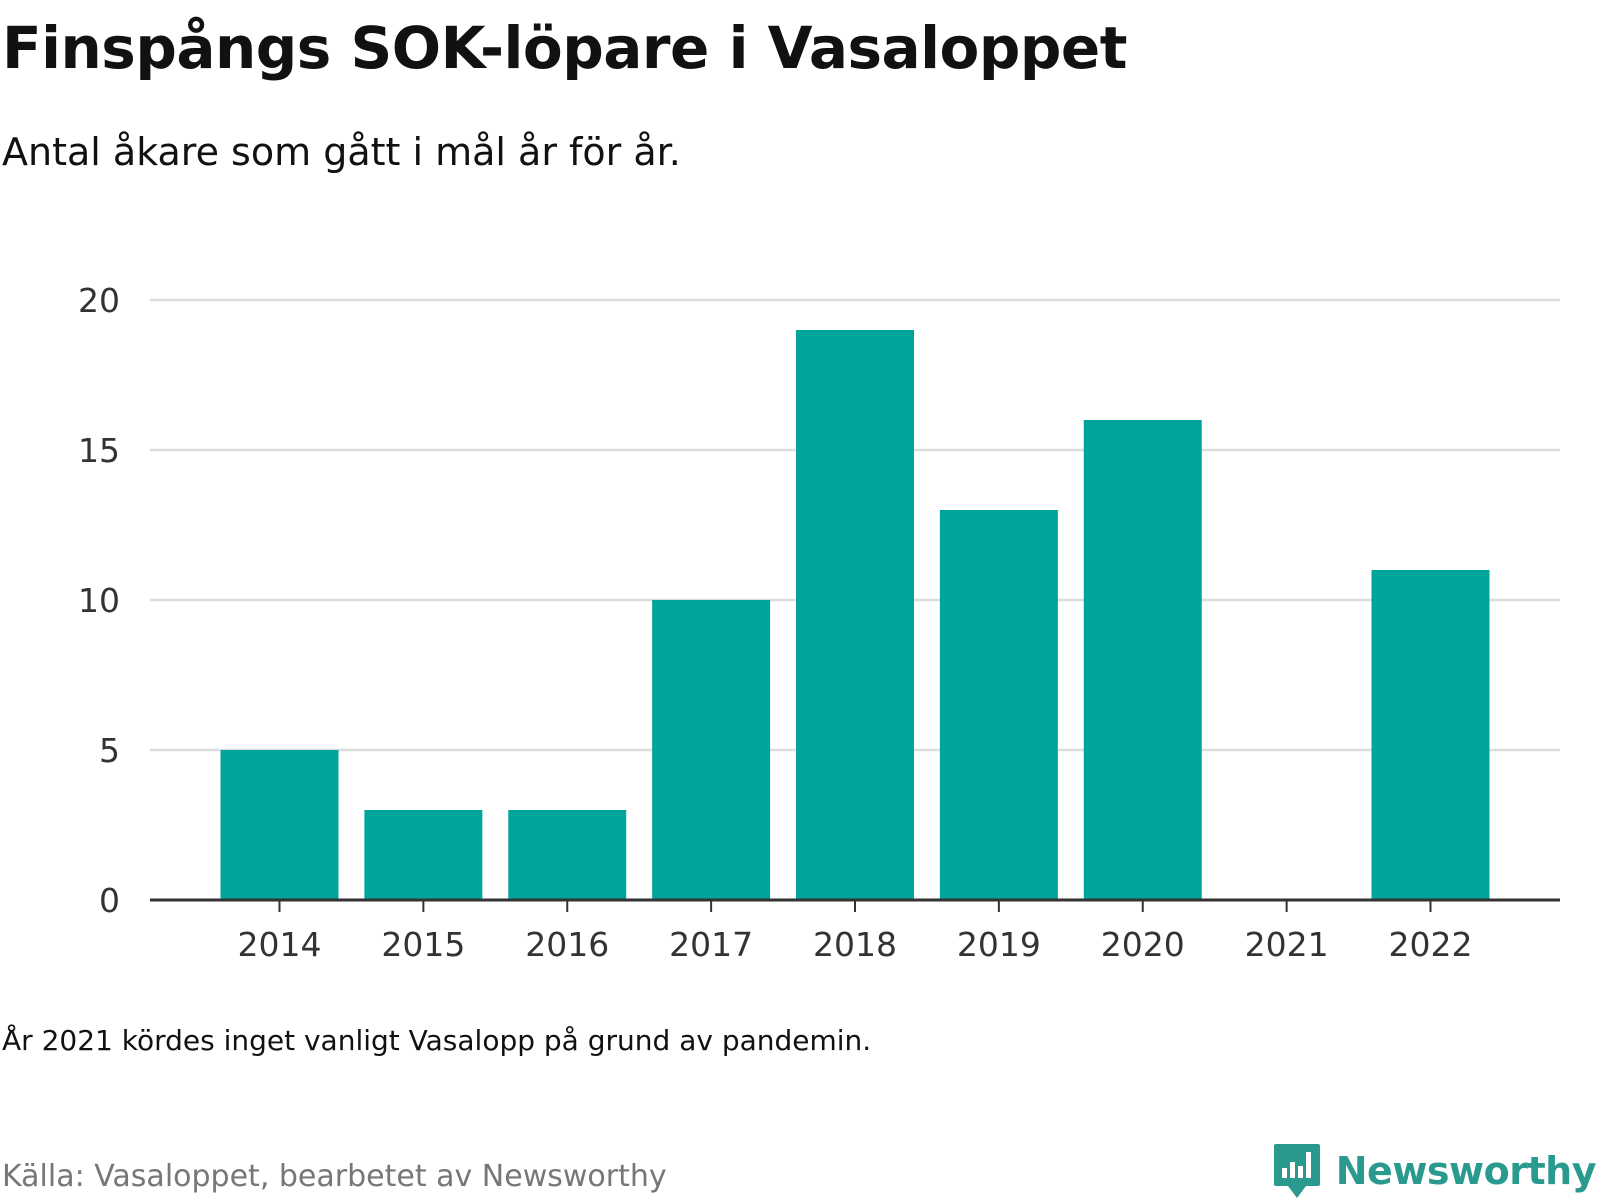 The height and width of the screenshot is (1200, 1600). What do you see at coordinates (855, 905) in the screenshot?
I see `axes` at bounding box center [855, 905].